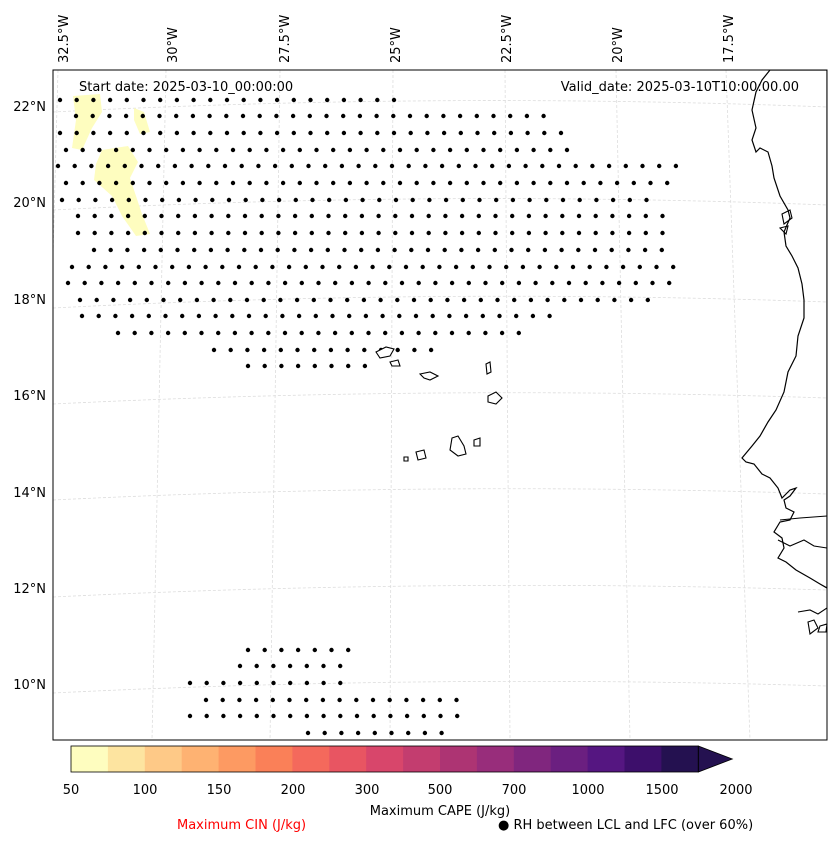  I want to click on cape-verde-islands, so click(439, 404).